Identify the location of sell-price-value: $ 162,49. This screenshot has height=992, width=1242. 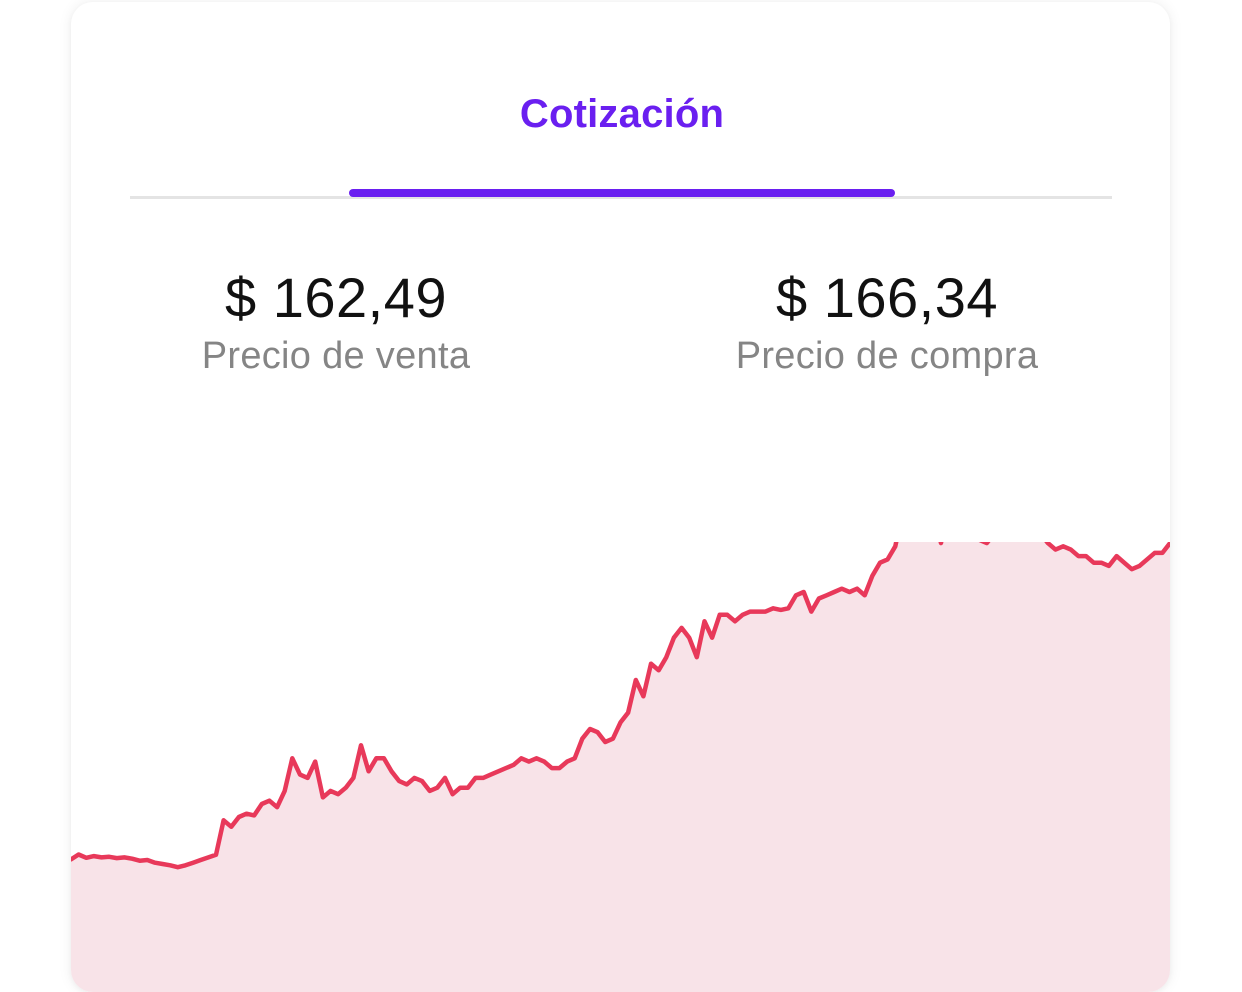
(336, 297).